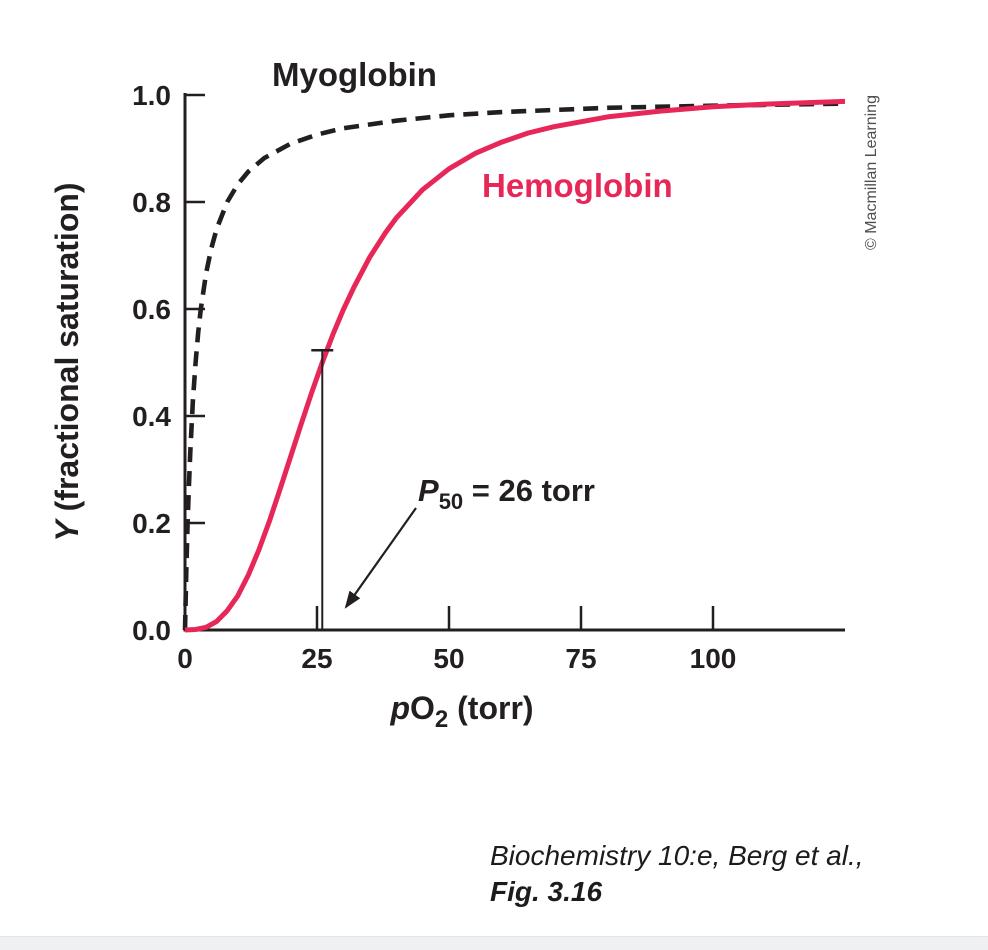  I want to click on p50-annotation-text: P50 = 26 torr, so click(506, 493).